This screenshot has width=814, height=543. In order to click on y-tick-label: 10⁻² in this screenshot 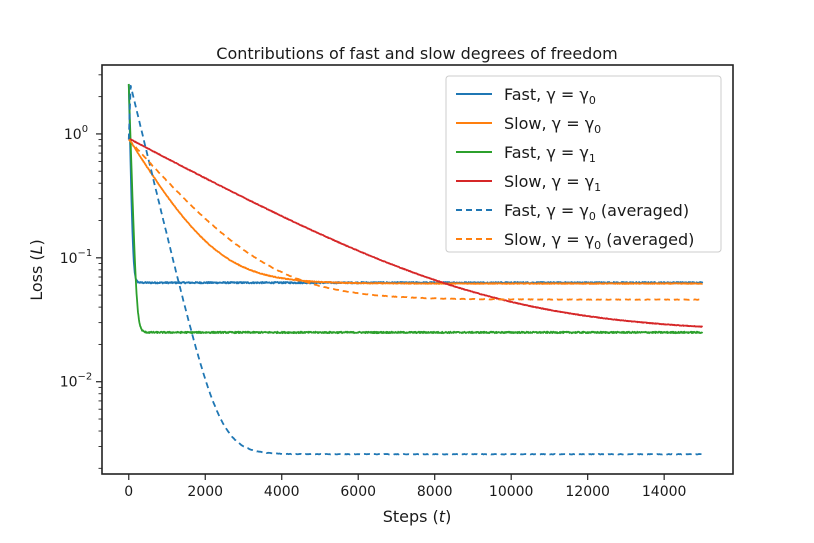, I will do `click(76, 381)`.